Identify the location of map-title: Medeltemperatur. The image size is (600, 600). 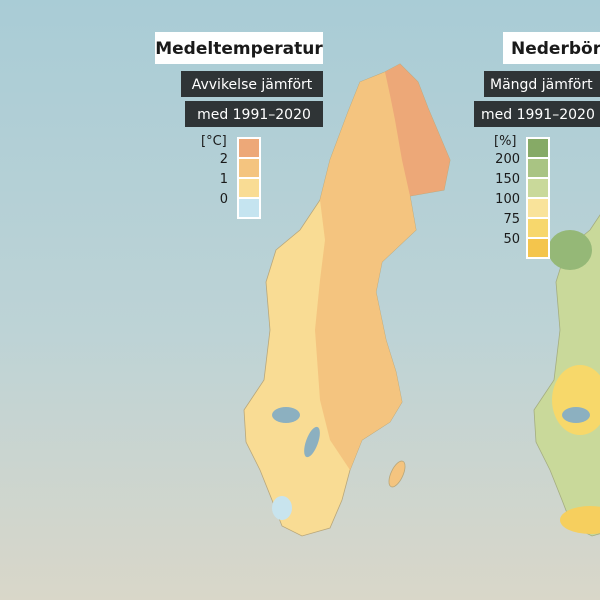
(239, 49).